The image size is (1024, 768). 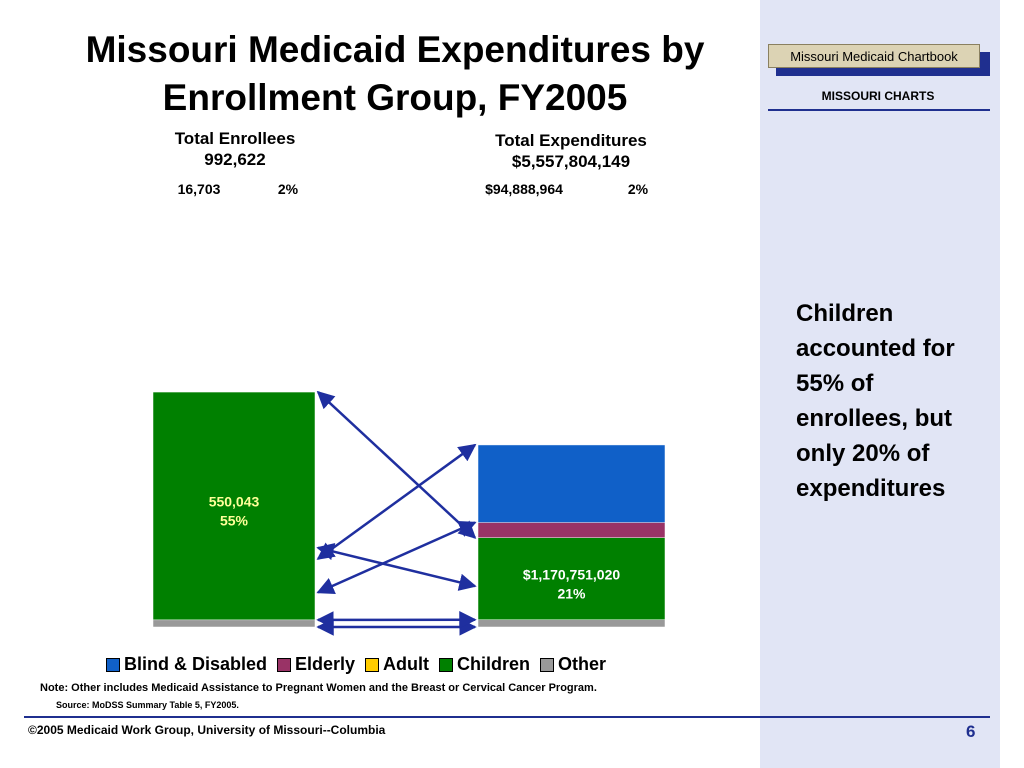 I want to click on sidebar-label: MISSOURI CHARTS, so click(x=878, y=96).